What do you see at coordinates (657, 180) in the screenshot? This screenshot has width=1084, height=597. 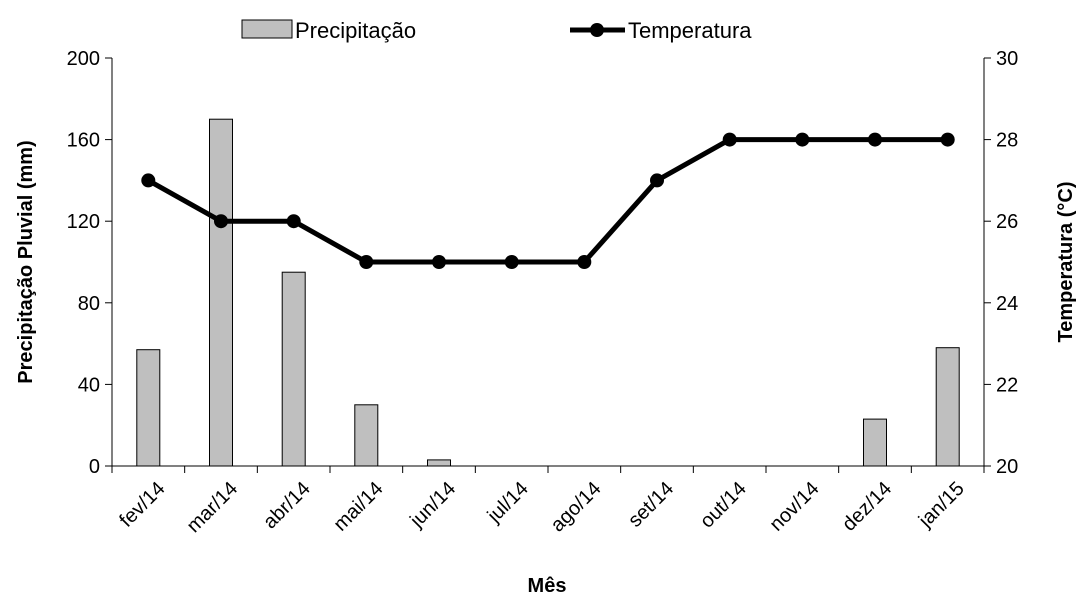 I see `temperature-point-set/14` at bounding box center [657, 180].